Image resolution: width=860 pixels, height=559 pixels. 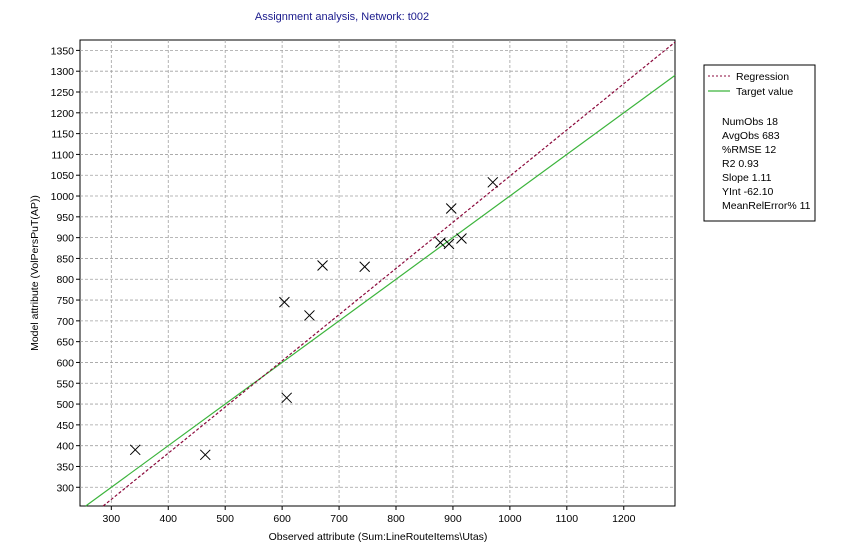 I want to click on y-tick-label: 1150, so click(x=62, y=135).